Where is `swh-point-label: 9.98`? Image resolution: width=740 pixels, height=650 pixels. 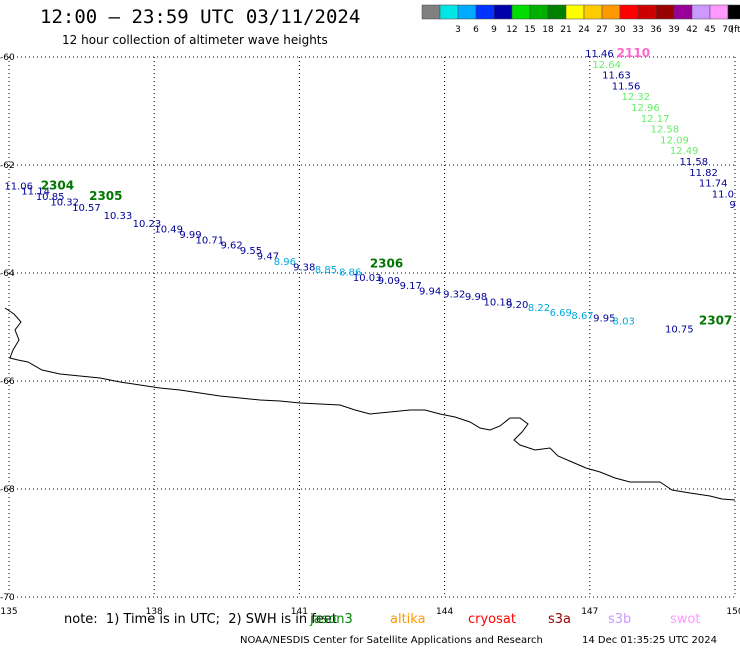 swh-point-label: 9.98 is located at coordinates (476, 297).